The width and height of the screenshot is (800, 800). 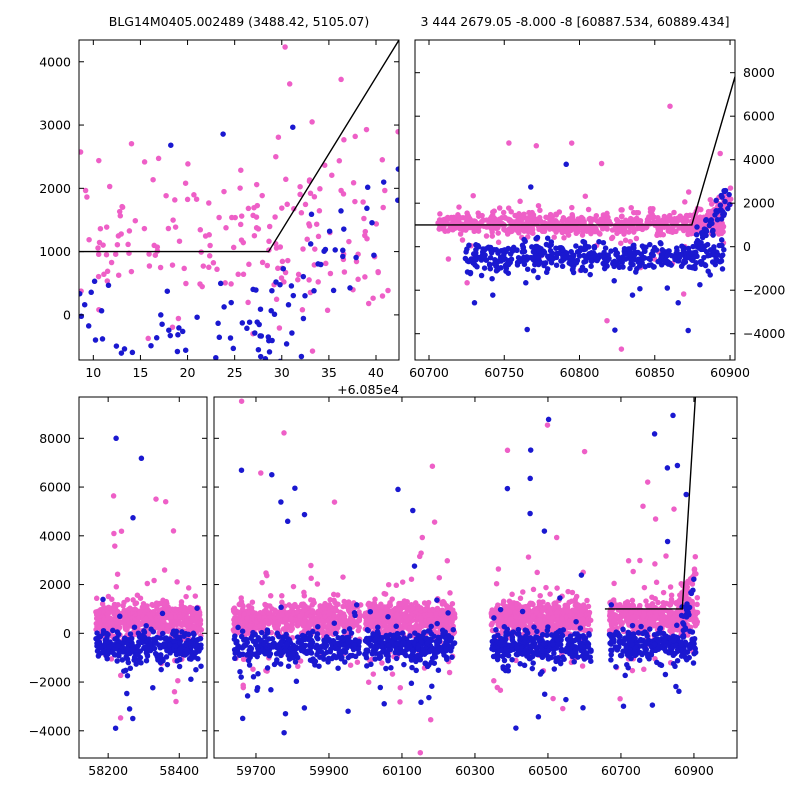 I want to click on xtick-label-top-left: 35, so click(x=329, y=372).